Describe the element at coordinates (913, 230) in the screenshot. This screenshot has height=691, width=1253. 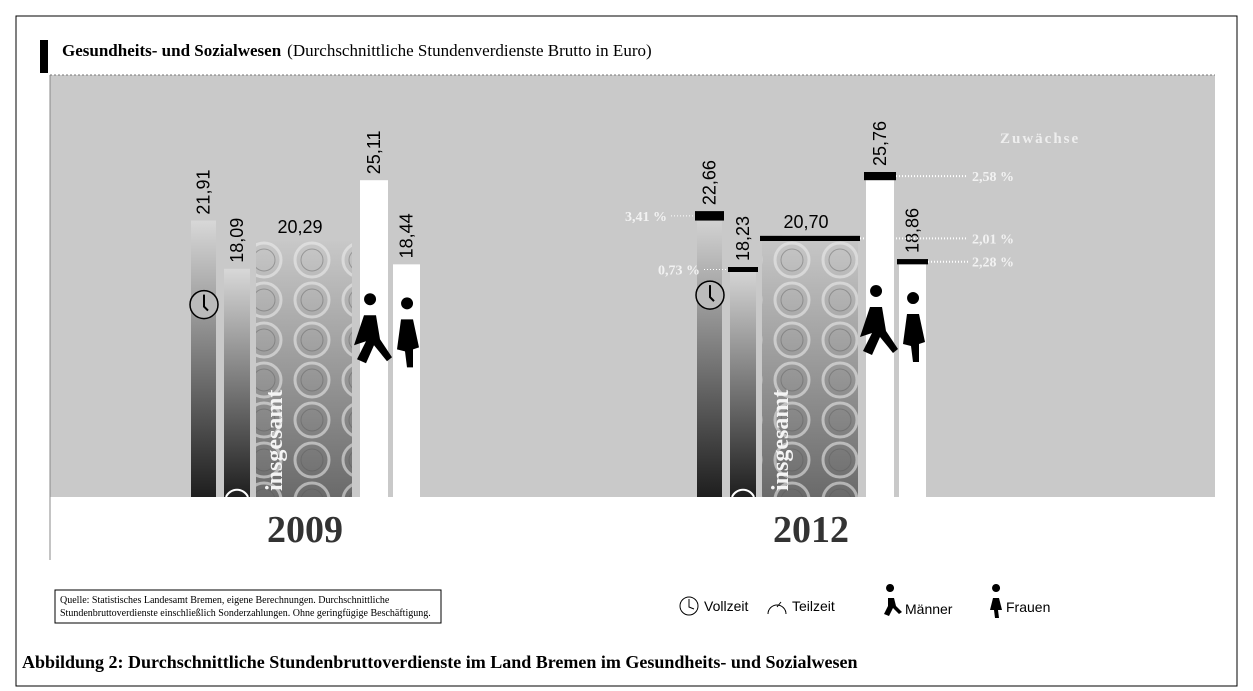
I see `value-label: 18,86` at that location.